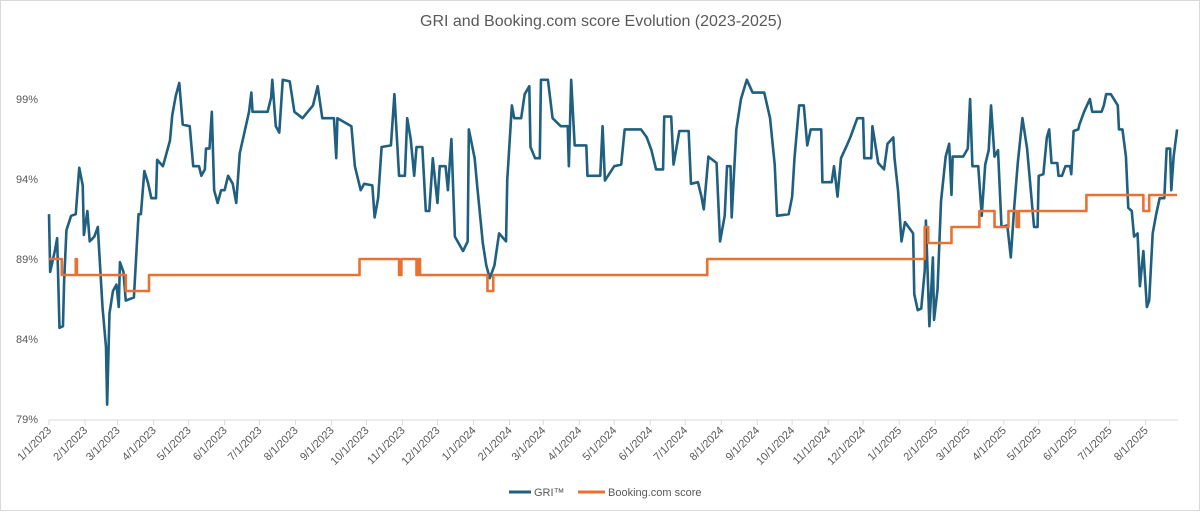 This screenshot has height=512, width=1200. I want to click on x-tick-label: 3/1/2023, so click(103, 444).